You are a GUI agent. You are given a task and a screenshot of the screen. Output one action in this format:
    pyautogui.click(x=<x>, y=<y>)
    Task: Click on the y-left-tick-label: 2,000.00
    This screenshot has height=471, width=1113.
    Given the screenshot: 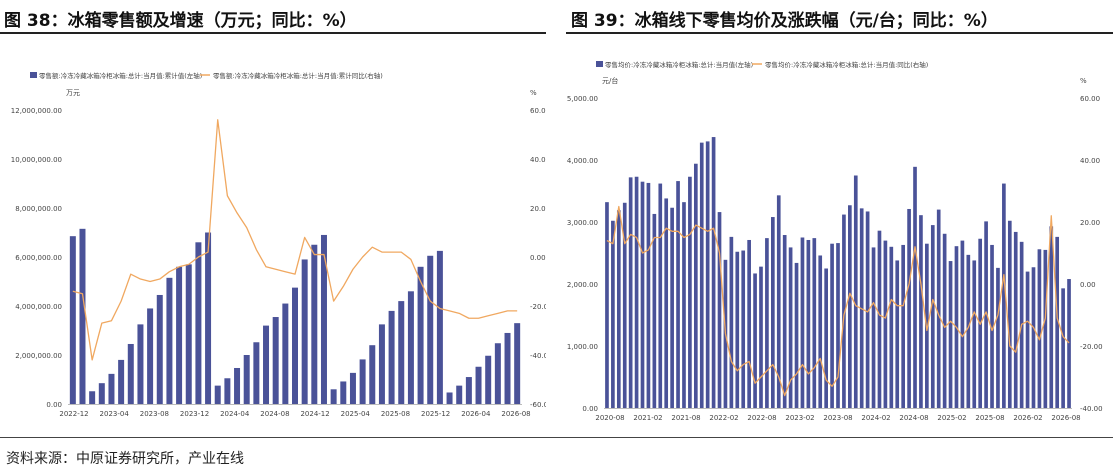 What is the action you would take?
    pyautogui.click(x=582, y=285)
    